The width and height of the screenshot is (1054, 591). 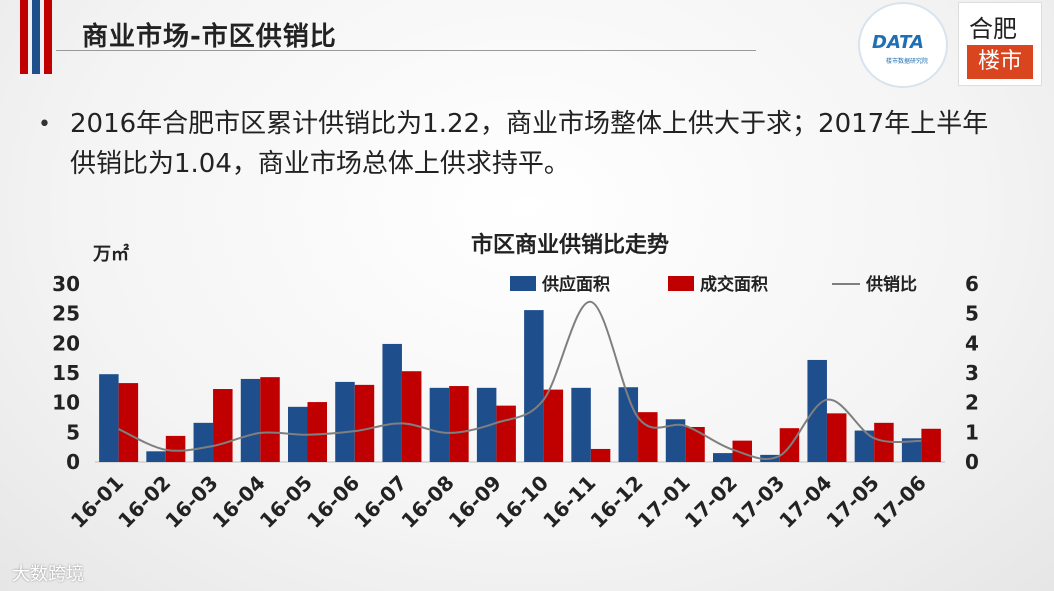 What do you see at coordinates (993, 29) in the screenshot?
I see `hefei-logo-top: 合肥` at bounding box center [993, 29].